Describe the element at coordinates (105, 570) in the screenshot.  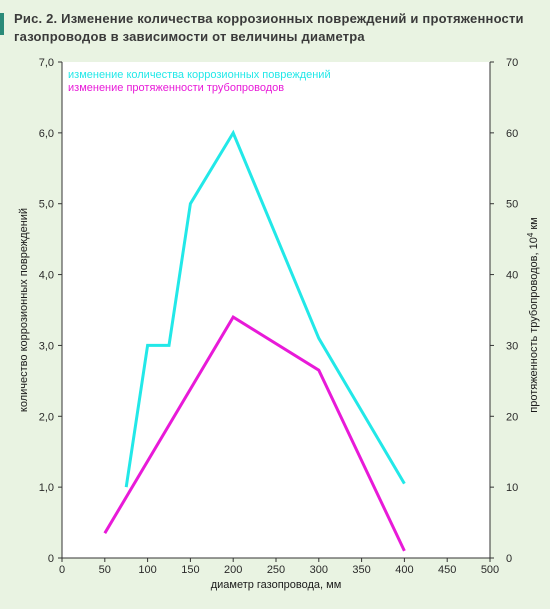
I see `x-tick-label: 50` at that location.